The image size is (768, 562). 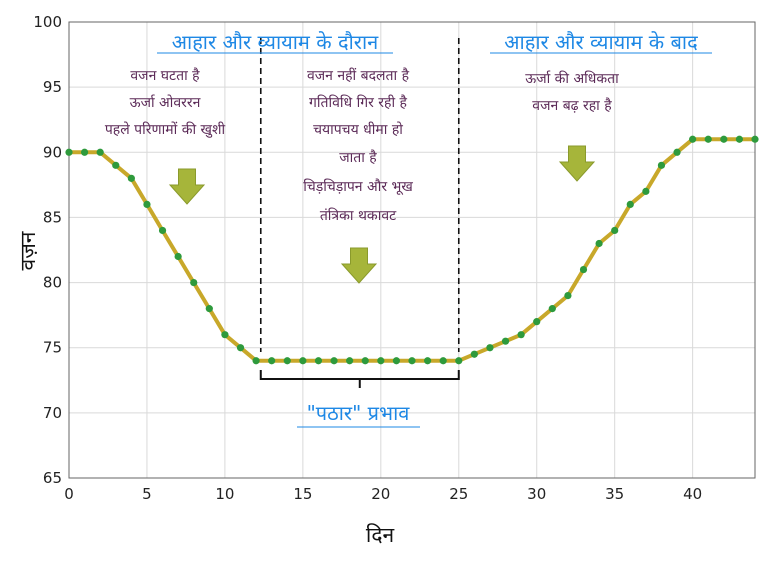 I want to click on x-tick-label: 25, so click(x=458, y=494).